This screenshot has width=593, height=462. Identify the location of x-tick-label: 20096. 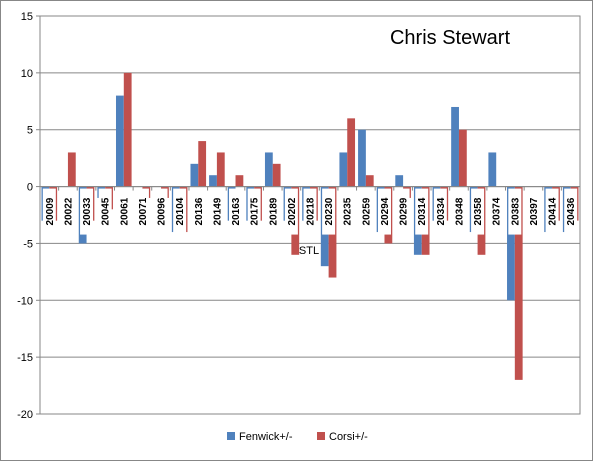
(162, 211).